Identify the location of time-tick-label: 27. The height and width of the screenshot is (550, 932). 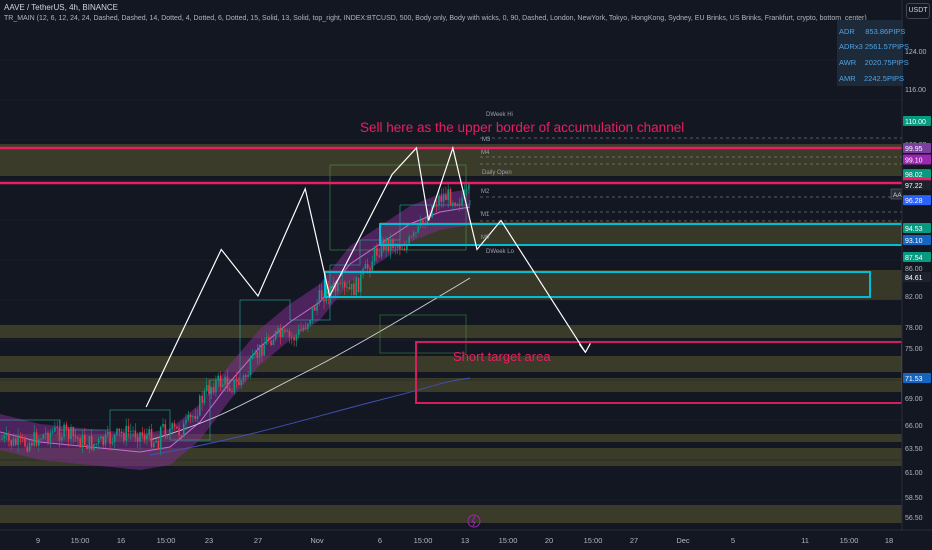
(258, 540).